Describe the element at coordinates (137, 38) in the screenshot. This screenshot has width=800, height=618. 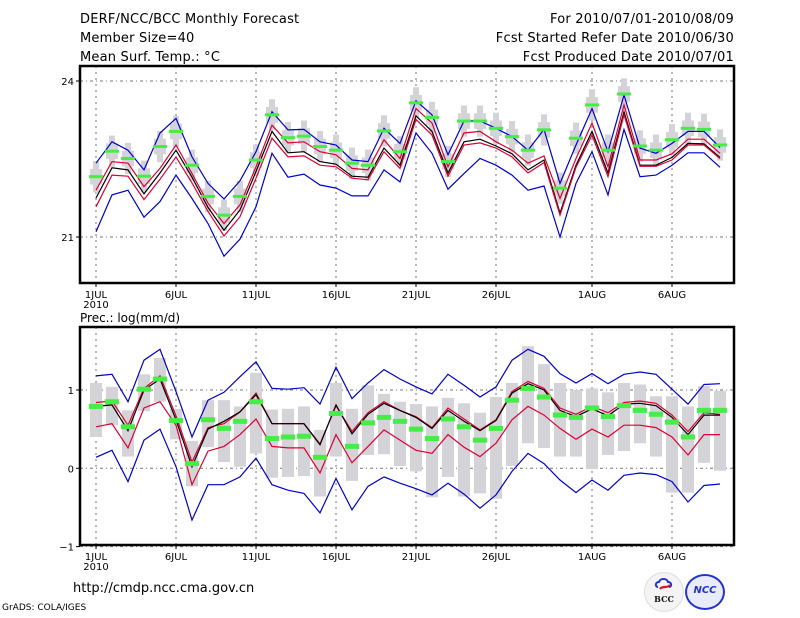
I see `member-size: Member Size=40` at that location.